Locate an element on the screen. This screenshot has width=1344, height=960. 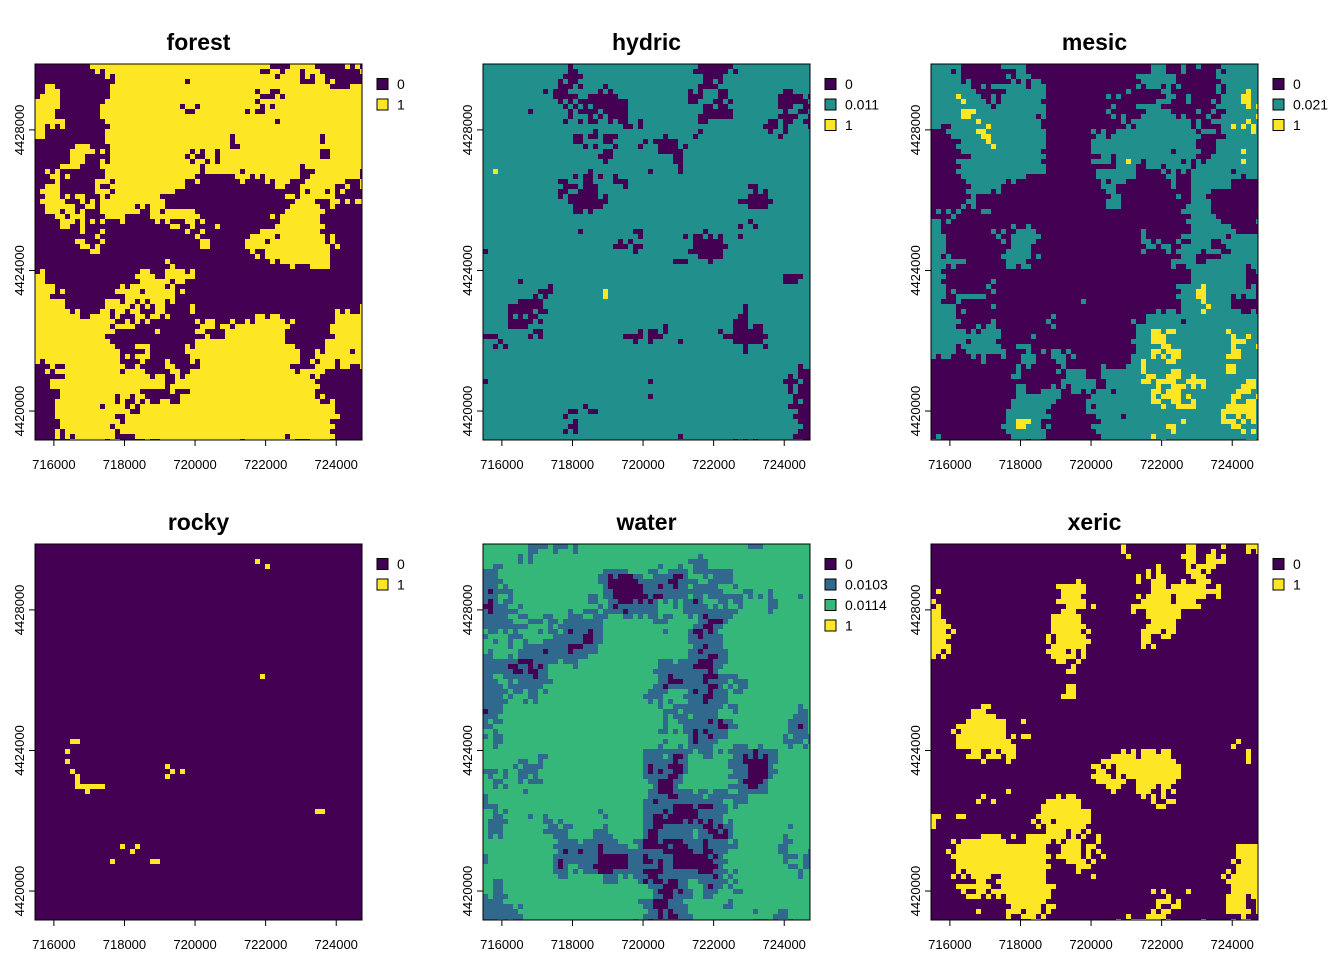
y-tick-label: 4420000 is located at coordinates (19, 411).